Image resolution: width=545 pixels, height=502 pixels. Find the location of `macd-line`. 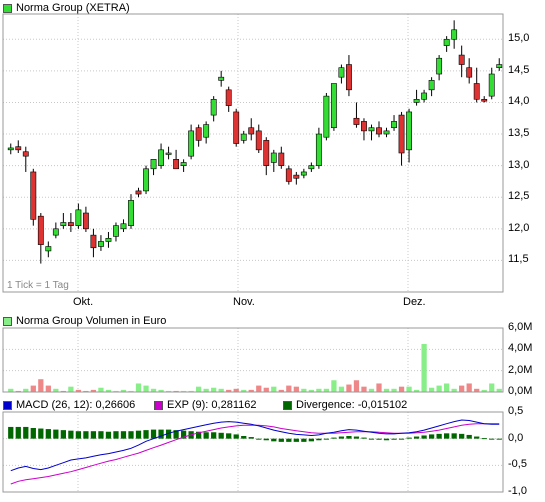

macd-line is located at coordinates (255, 445).